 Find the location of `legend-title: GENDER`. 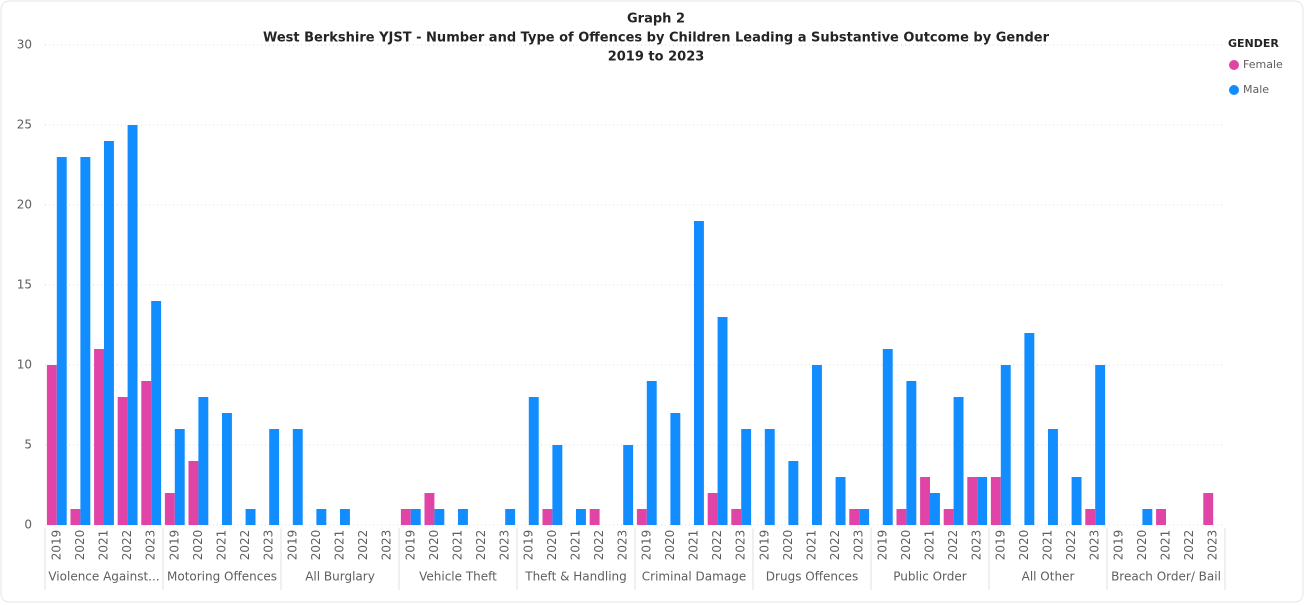

legend-title: GENDER is located at coordinates (1253, 43).